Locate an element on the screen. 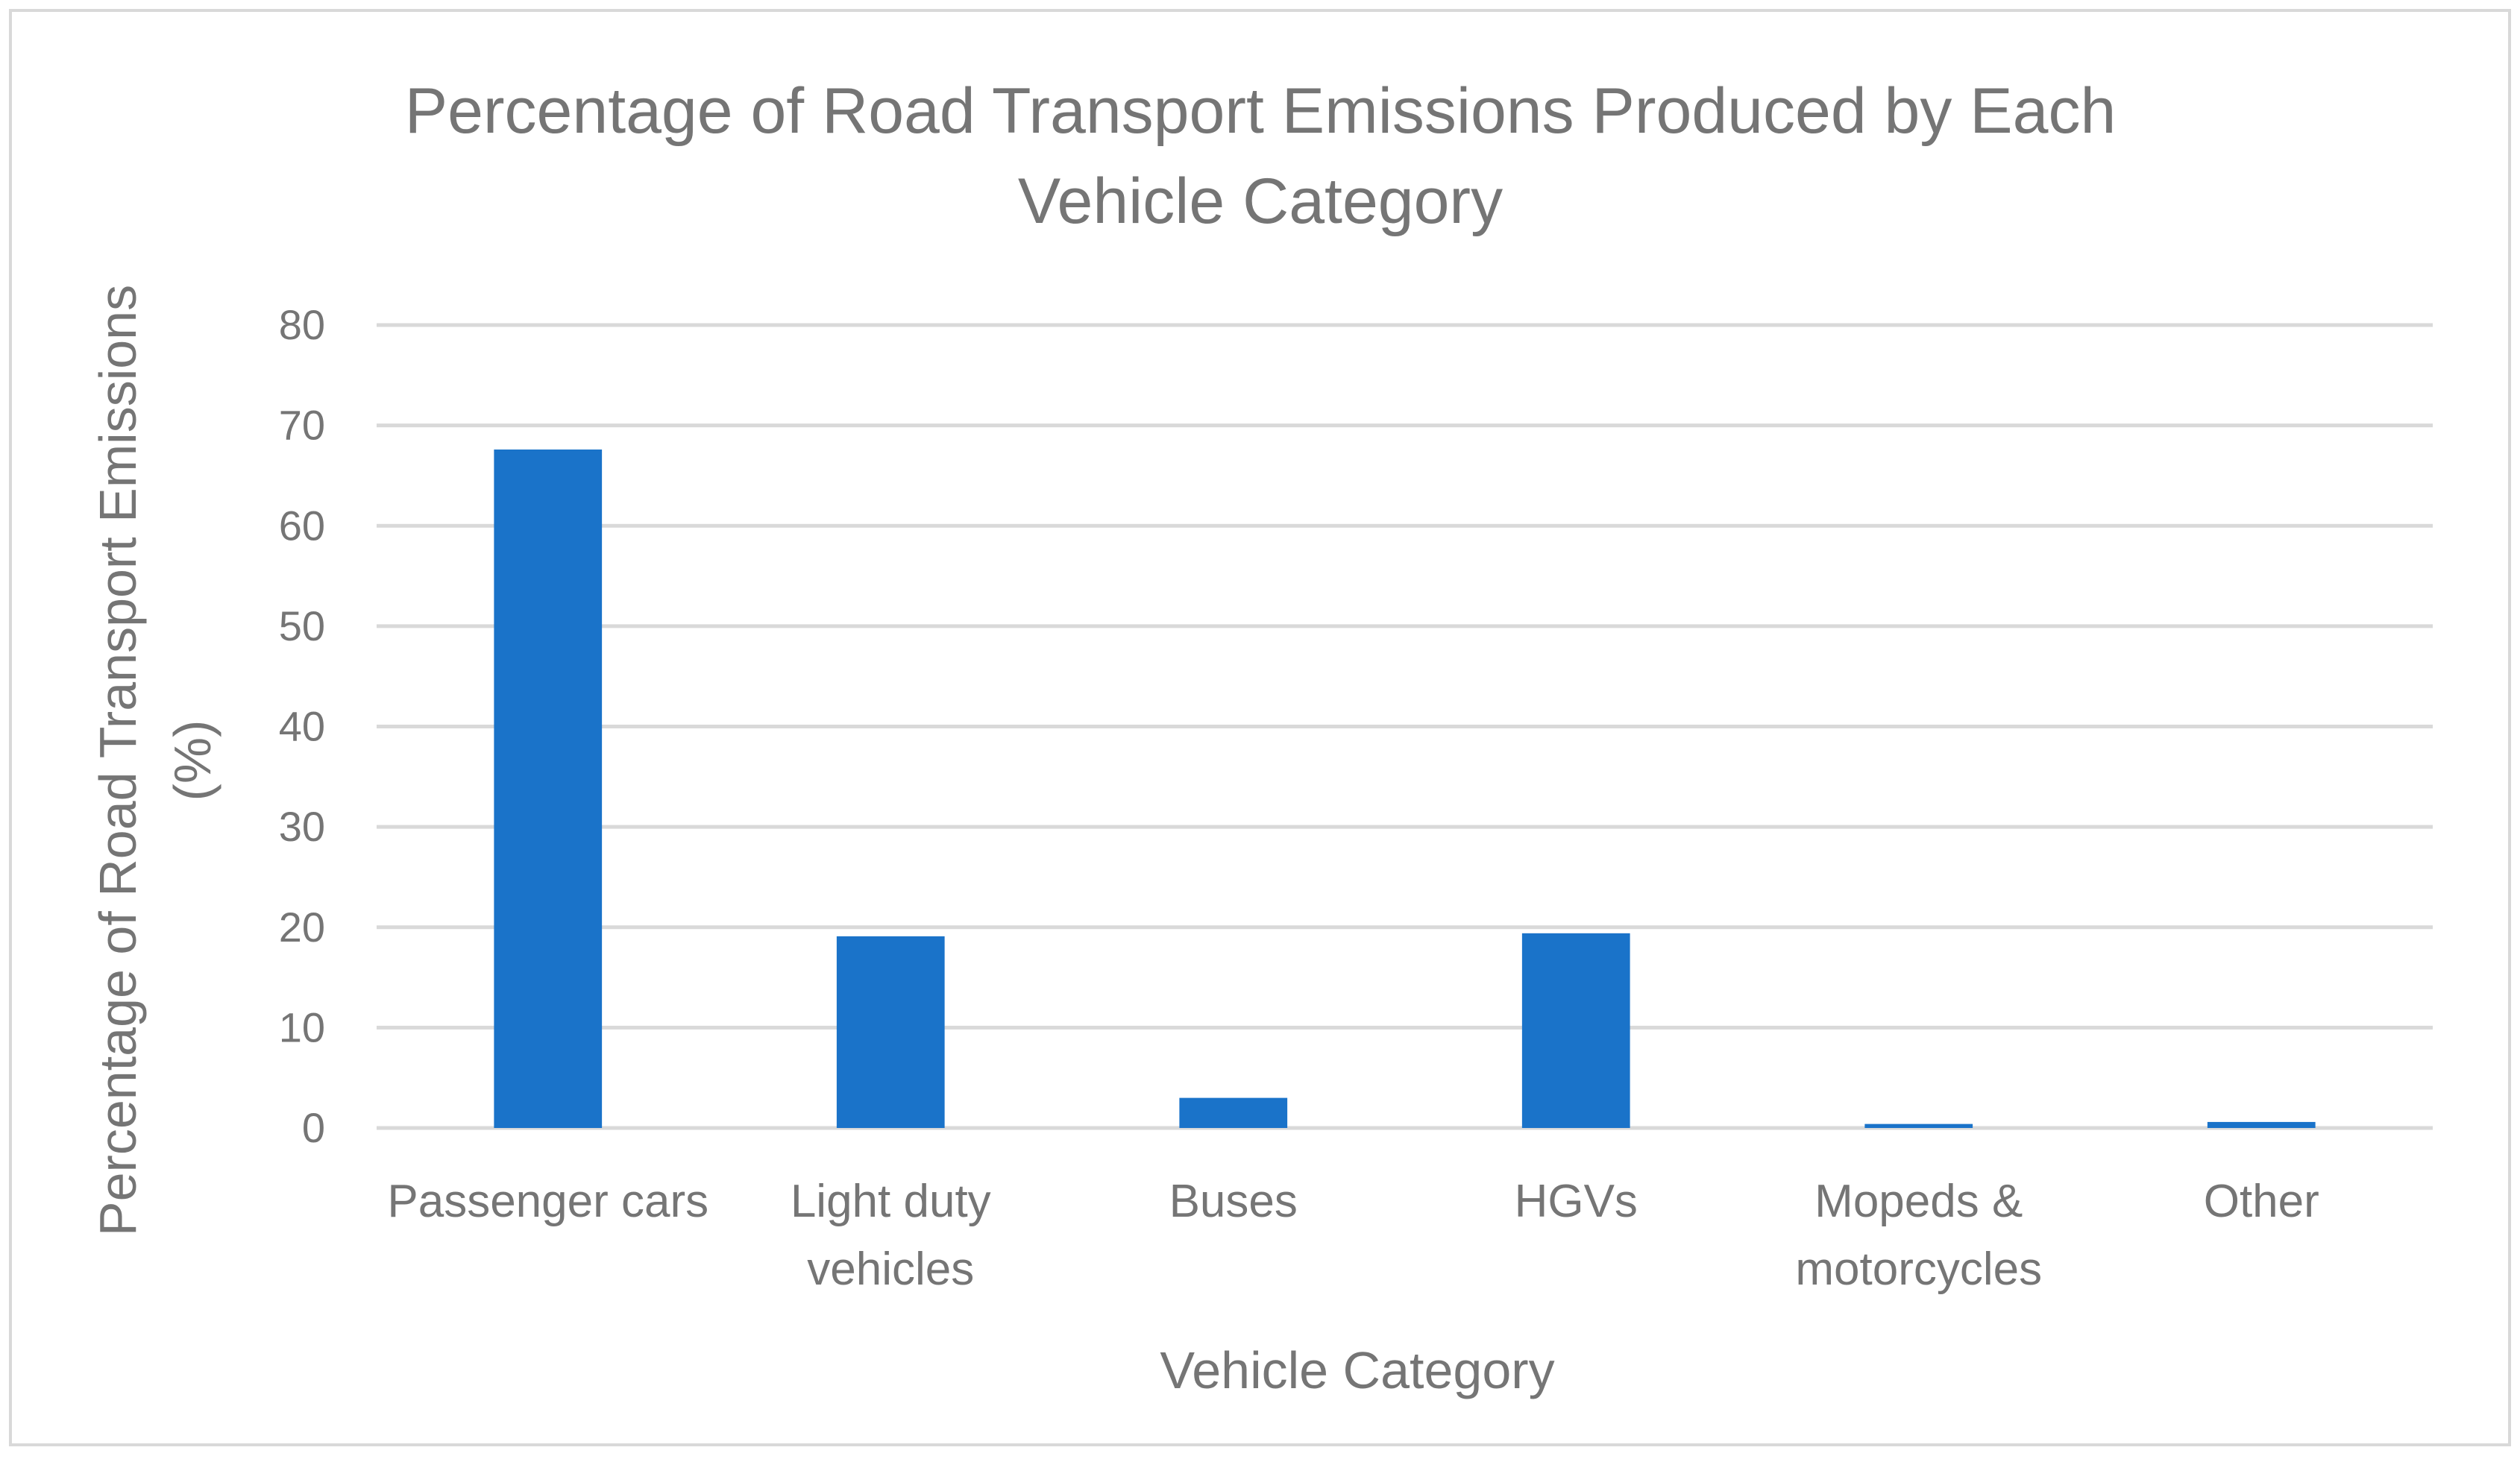 This screenshot has width=2520, height=1459. y-tick-label: 30 is located at coordinates (302, 826).